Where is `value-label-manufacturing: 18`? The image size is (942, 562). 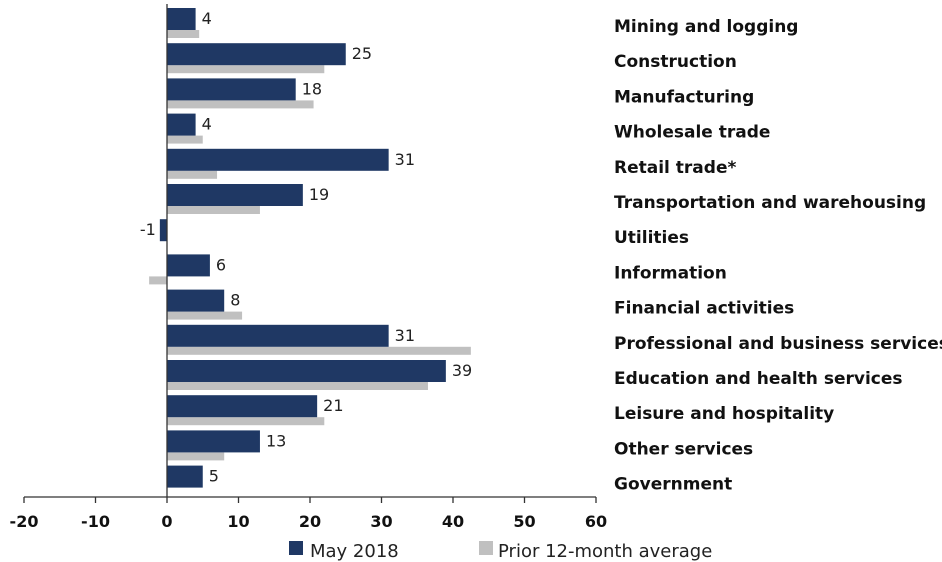 value-label-manufacturing: 18 is located at coordinates (312, 88).